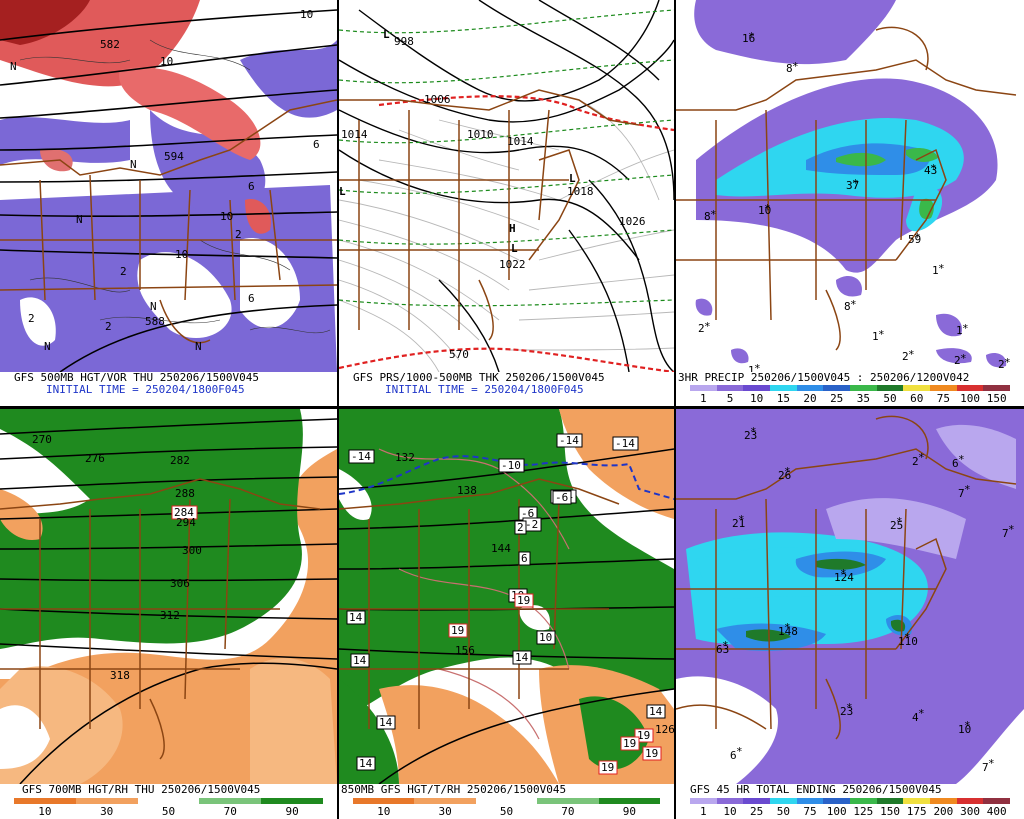 This screenshot has height=819, width=1024. Describe the element at coordinates (788, 631) in the screenshot. I see `precip-total-value: 148` at that location.